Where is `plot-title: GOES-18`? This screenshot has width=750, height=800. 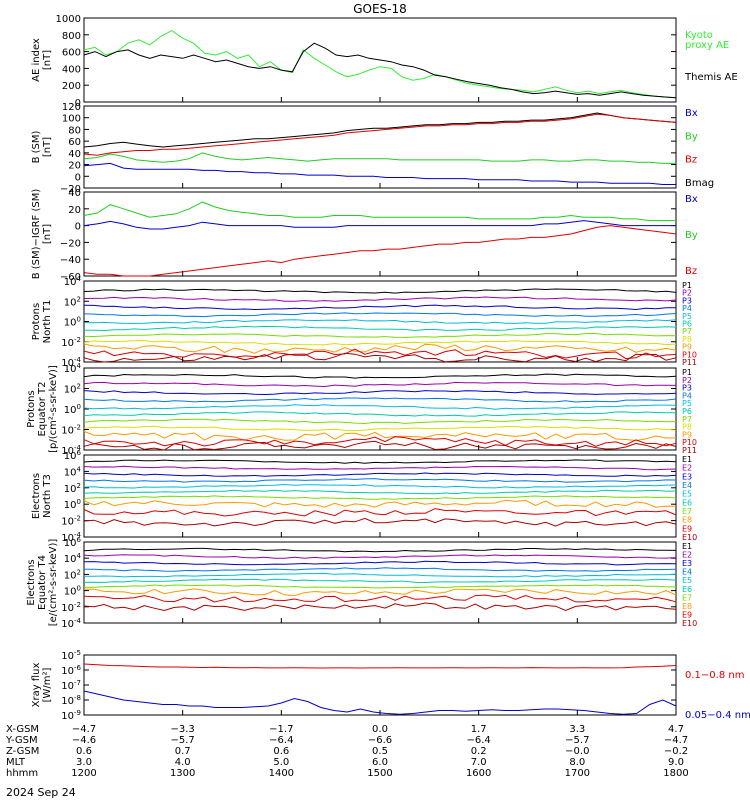 plot-title: GOES-18 is located at coordinates (380, 9).